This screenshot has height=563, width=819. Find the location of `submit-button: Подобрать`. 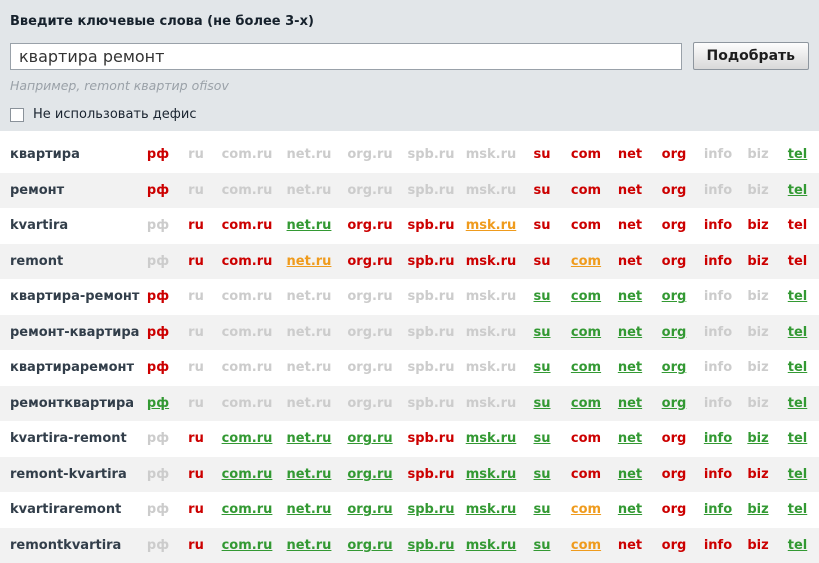

submit-button: Подобрать is located at coordinates (750, 56).